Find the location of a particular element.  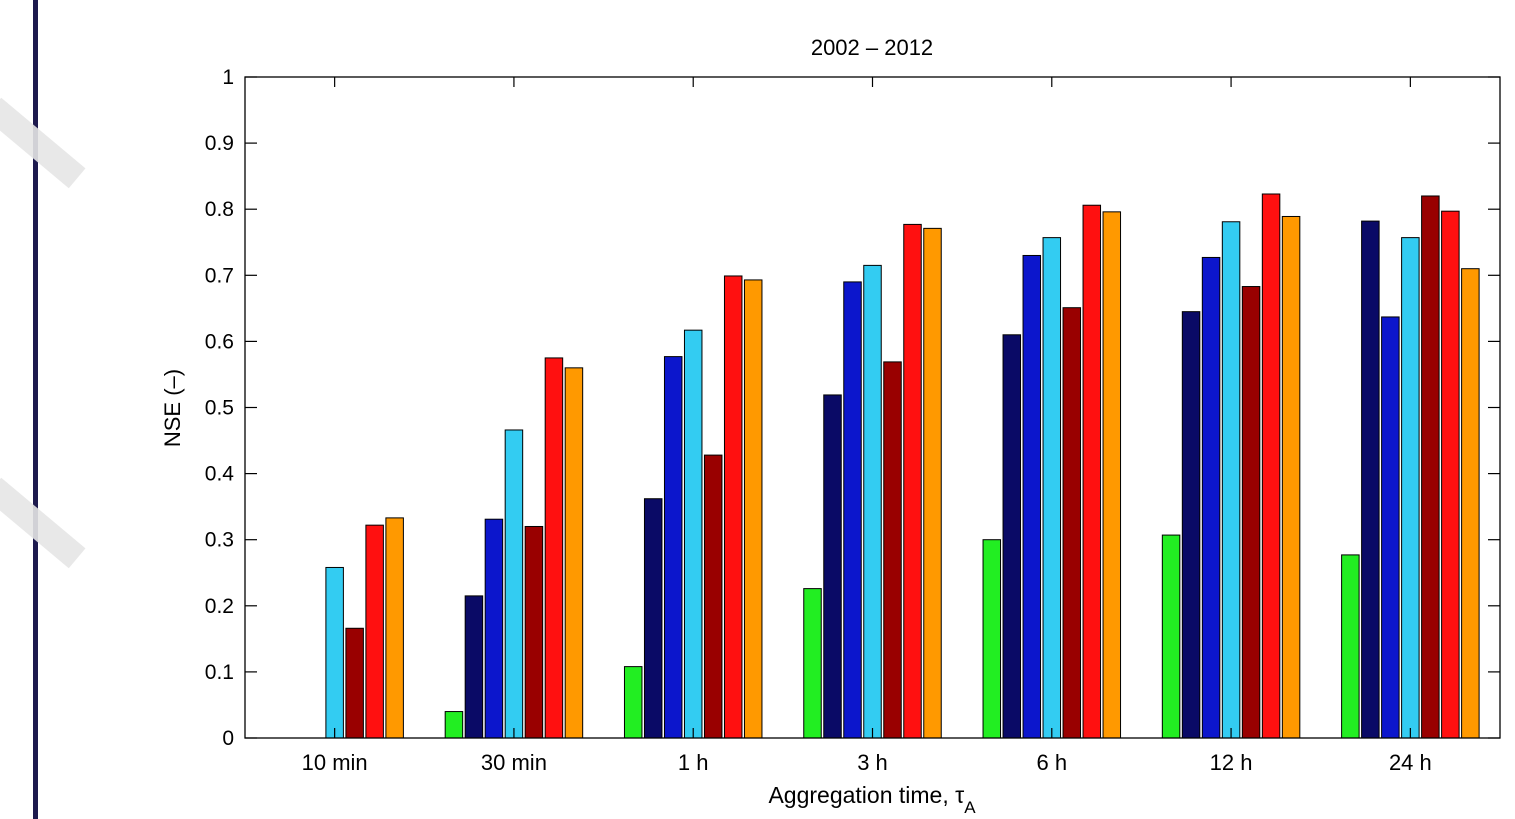

x-tick-label: 30 min is located at coordinates (514, 762).